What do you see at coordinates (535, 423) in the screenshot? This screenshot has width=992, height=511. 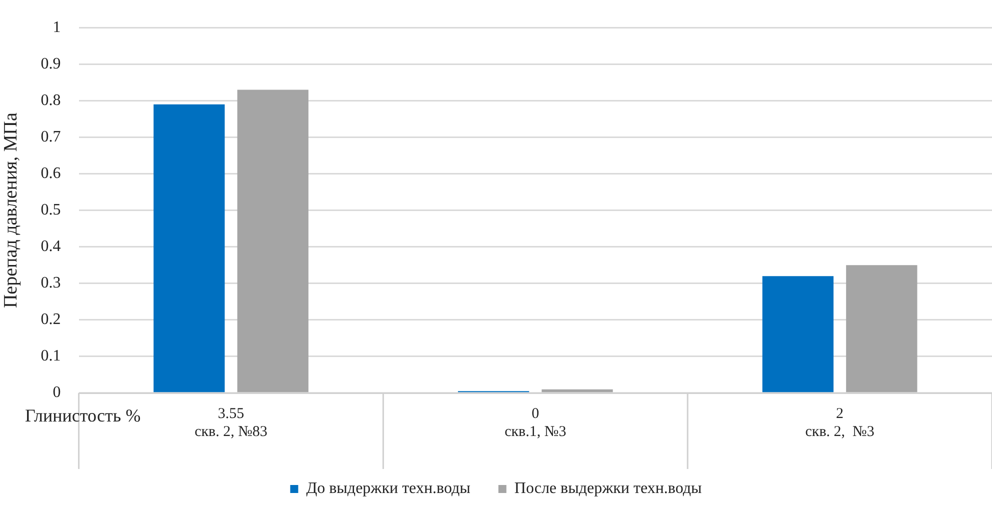 I see `x-tick-label: 0 скв.1, №3` at bounding box center [535, 423].